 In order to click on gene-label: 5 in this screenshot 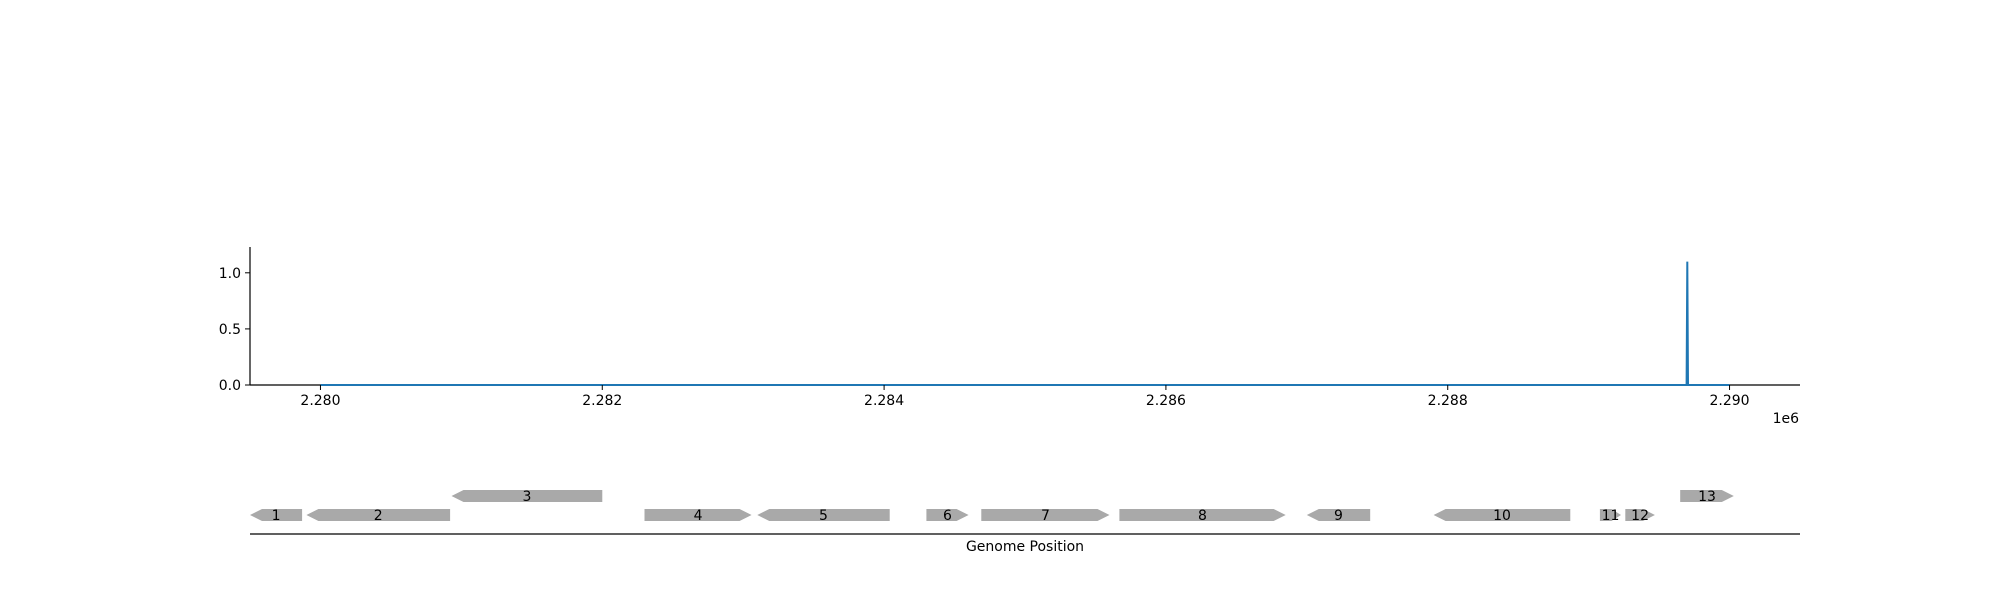, I will do `click(823, 516)`.